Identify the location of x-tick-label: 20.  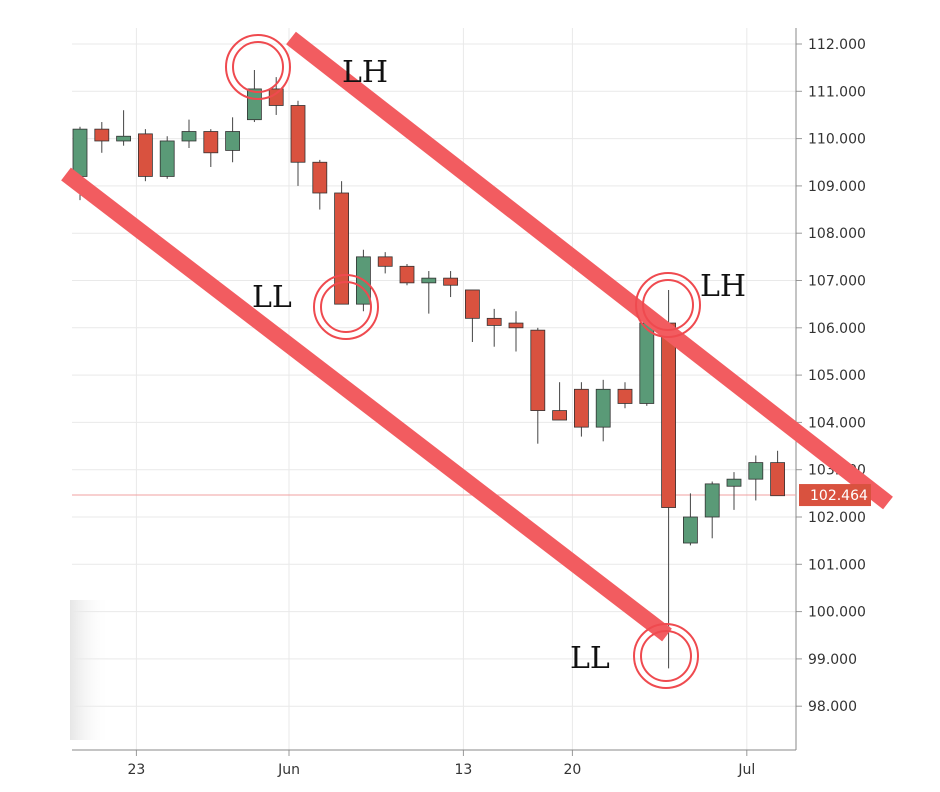
(572, 770).